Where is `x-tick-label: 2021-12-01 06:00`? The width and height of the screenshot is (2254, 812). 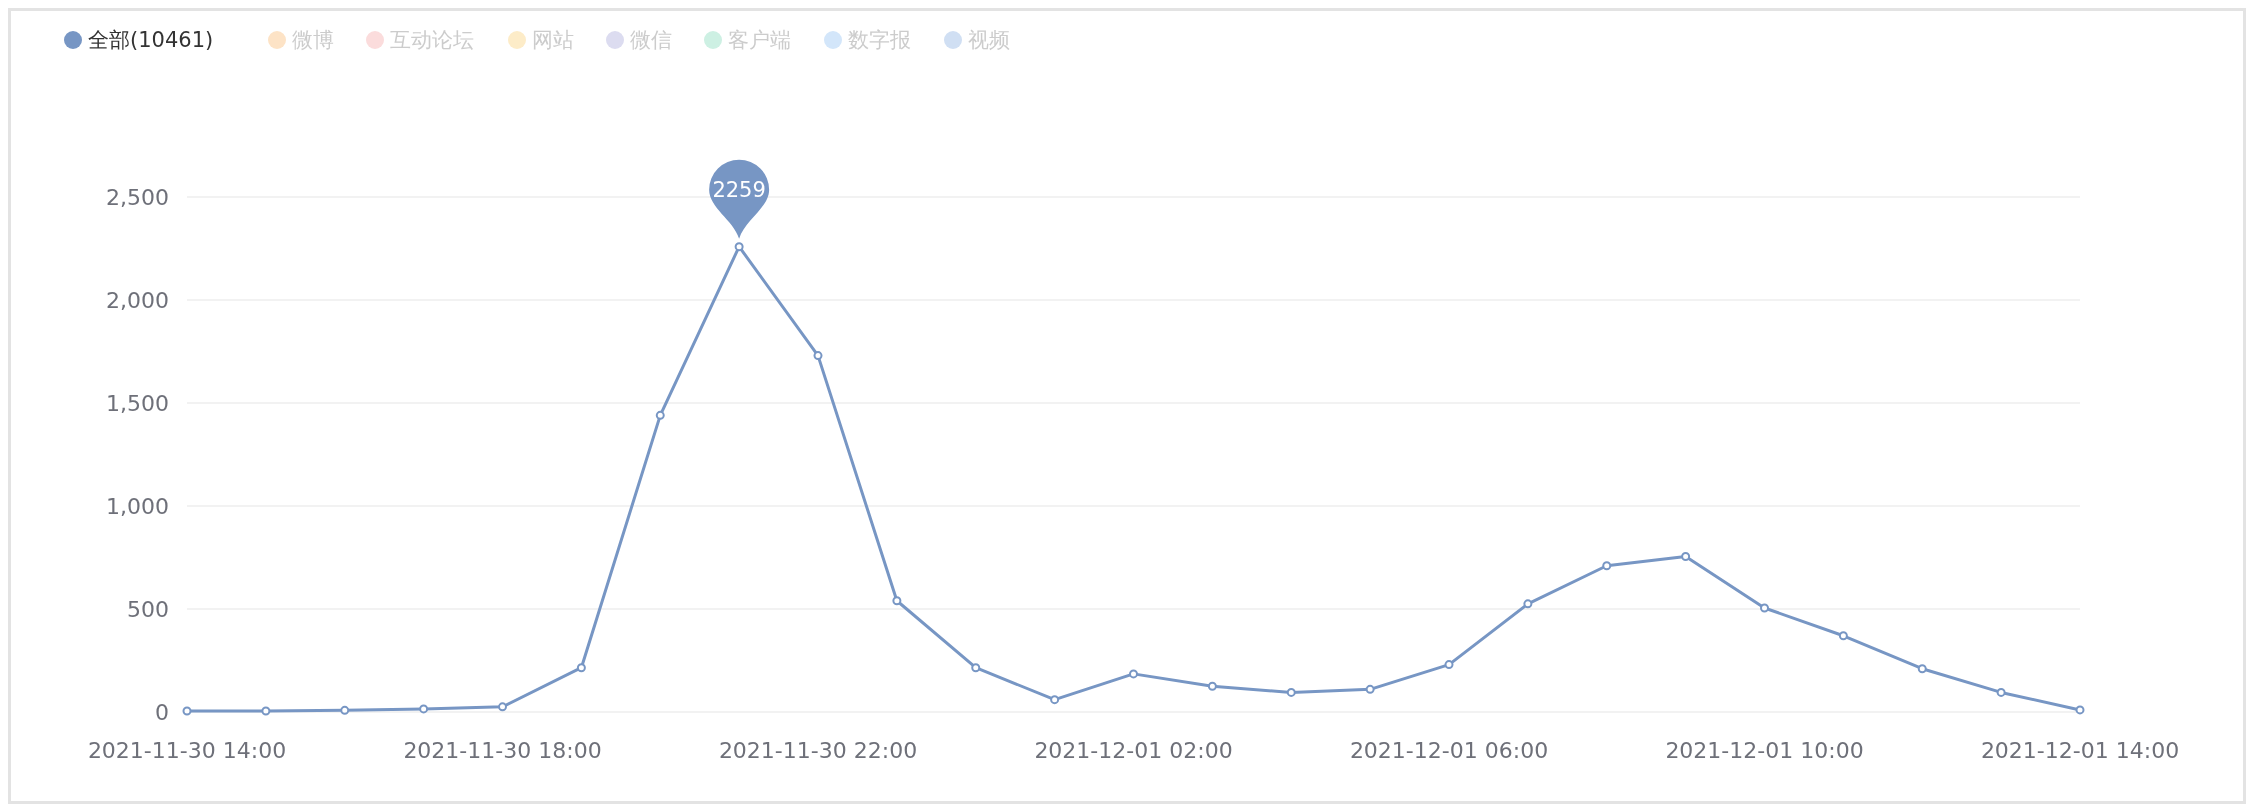
x-tick-label: 2021-12-01 06:00 is located at coordinates (1449, 750).